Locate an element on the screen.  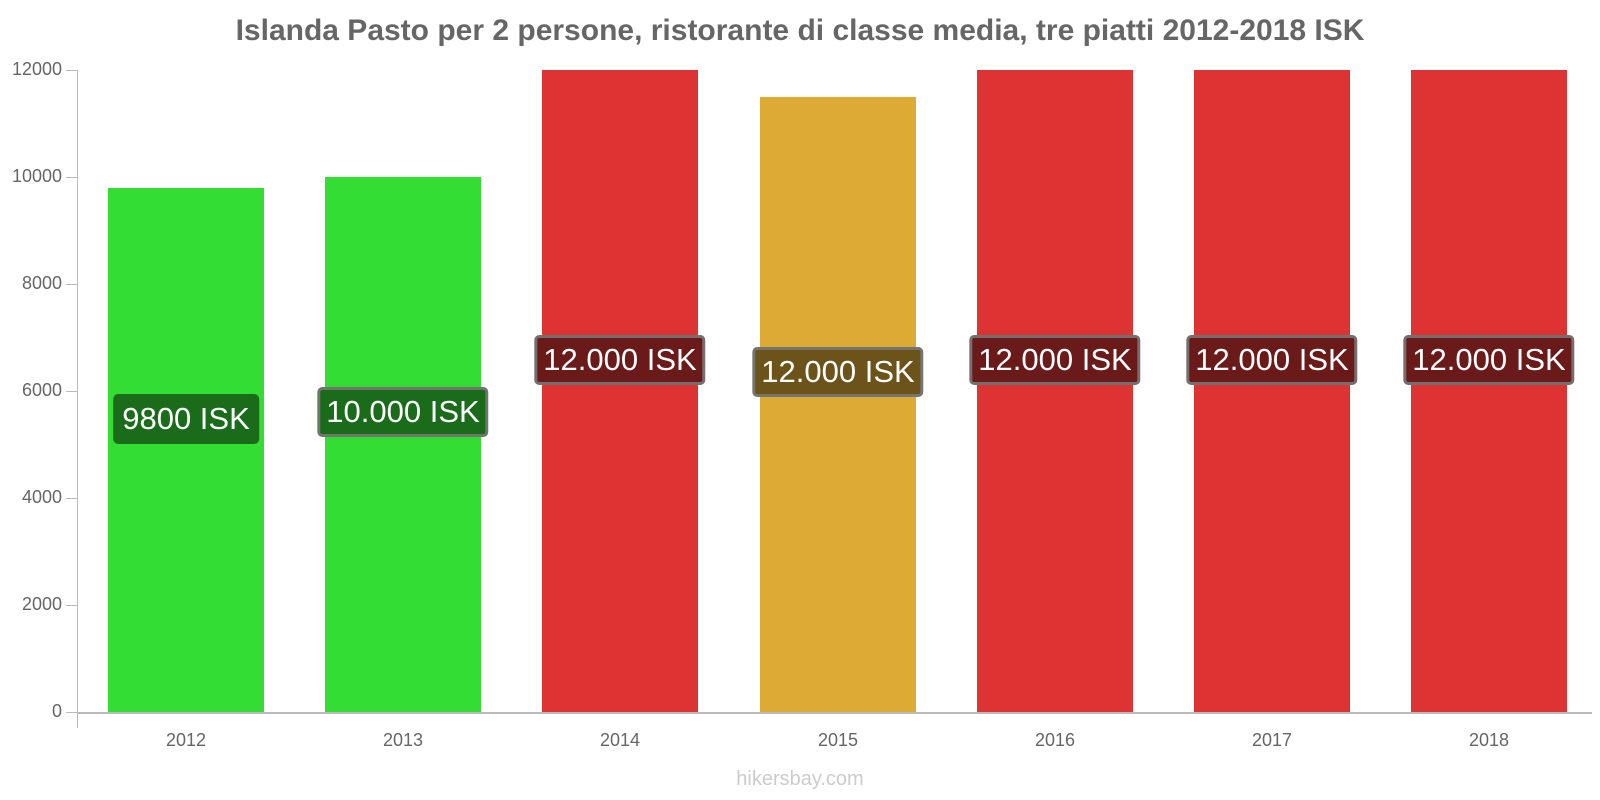
value-label-2013: 10.000 ISK is located at coordinates (403, 412).